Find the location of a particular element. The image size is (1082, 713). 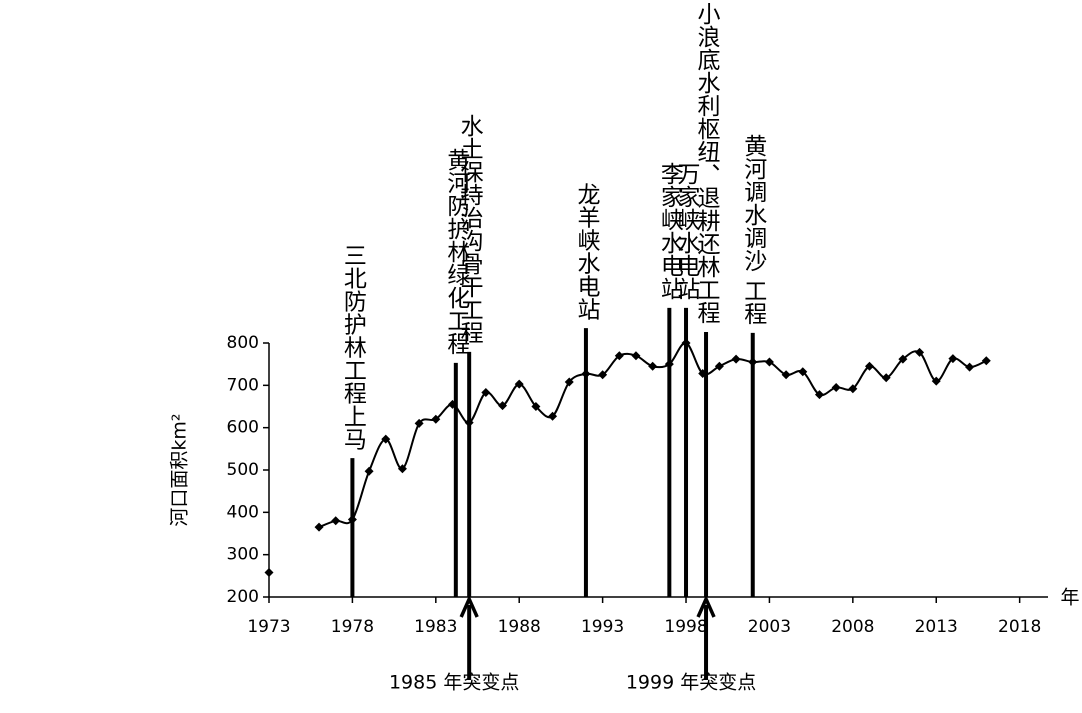

x-tick-label: 2013 is located at coordinates (936, 627).